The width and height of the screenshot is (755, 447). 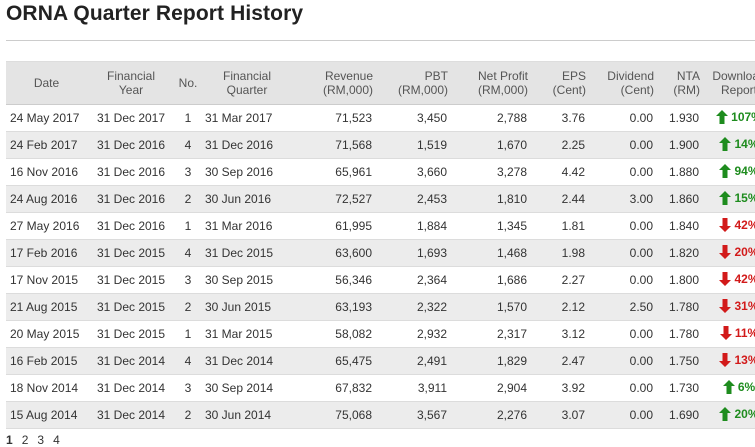 I want to click on header-net-profit: Net Profit (RM,000), so click(x=496, y=83).